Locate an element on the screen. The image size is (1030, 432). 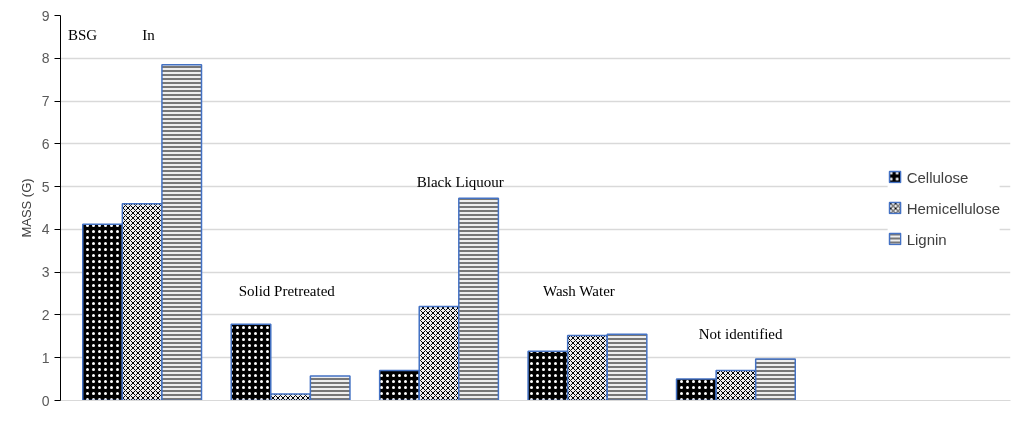
y-tick-label: 6 is located at coordinates (45, 143).